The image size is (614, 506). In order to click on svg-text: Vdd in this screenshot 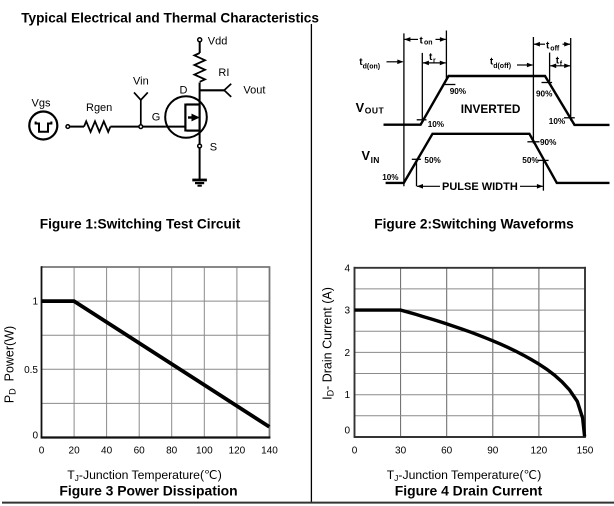, I will do `click(218, 41)`.